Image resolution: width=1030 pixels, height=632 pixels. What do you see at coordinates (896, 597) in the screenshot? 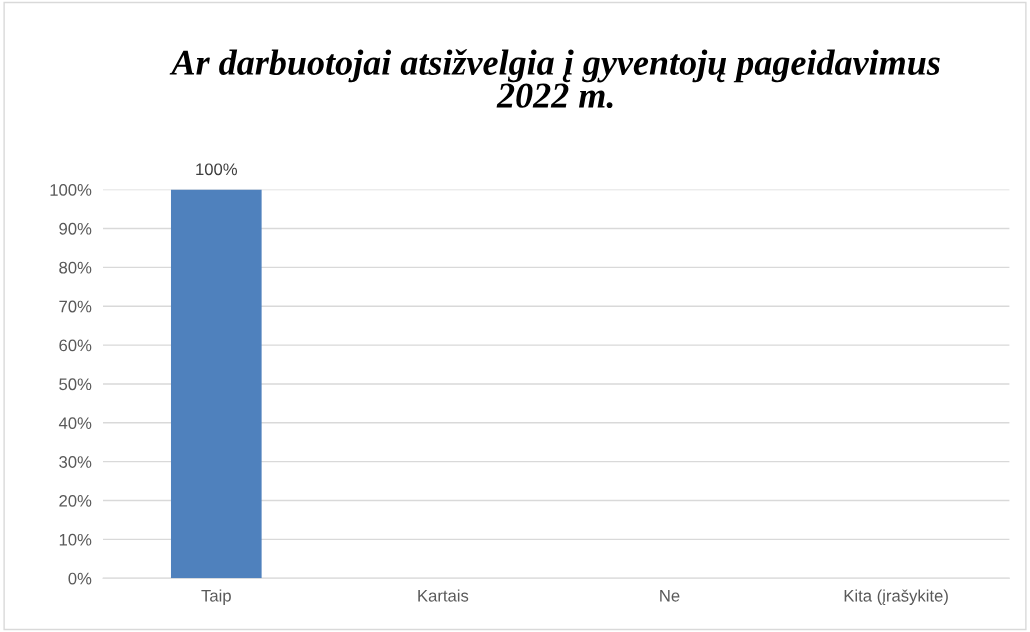
I see `x-tick-label: Kita (įrašykite)` at bounding box center [896, 597].